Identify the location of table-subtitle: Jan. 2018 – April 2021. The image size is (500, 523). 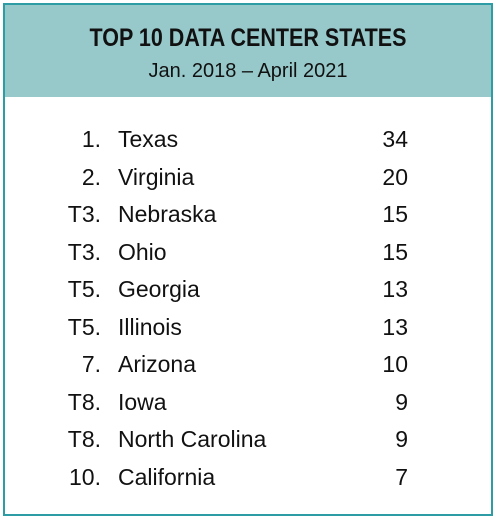
(248, 71).